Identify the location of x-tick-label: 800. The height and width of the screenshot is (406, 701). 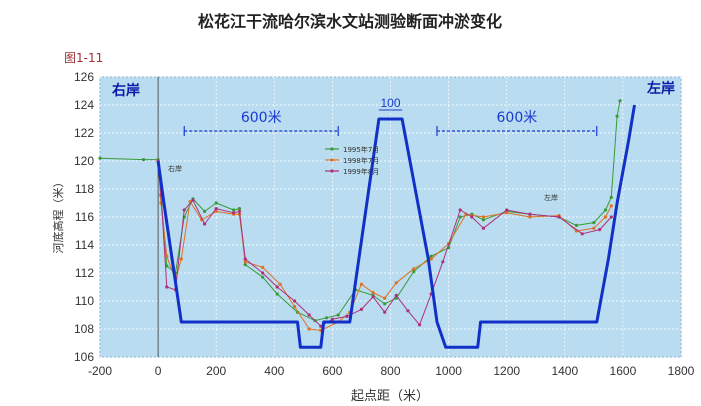
(390, 371).